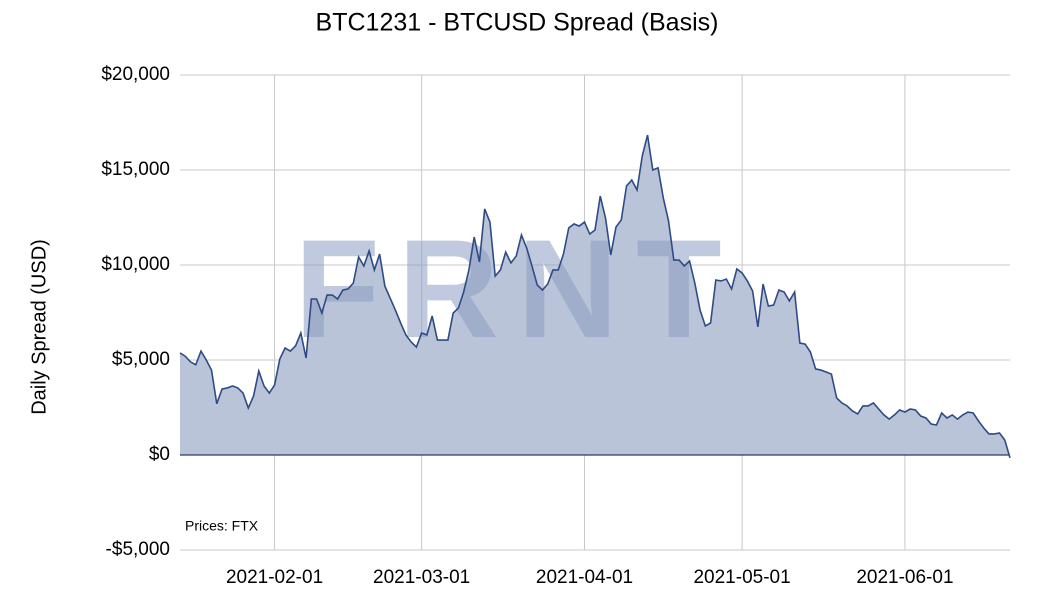  Describe the element at coordinates (421, 577) in the screenshot. I see `x-tick-label: 2021-03-01` at that location.